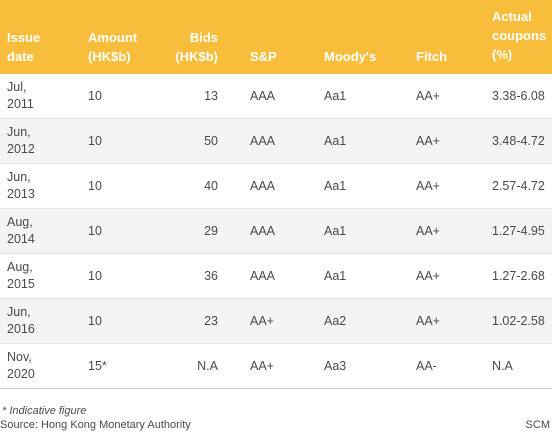  I want to click on cell-coupons: 2.57-4.72, so click(518, 186).